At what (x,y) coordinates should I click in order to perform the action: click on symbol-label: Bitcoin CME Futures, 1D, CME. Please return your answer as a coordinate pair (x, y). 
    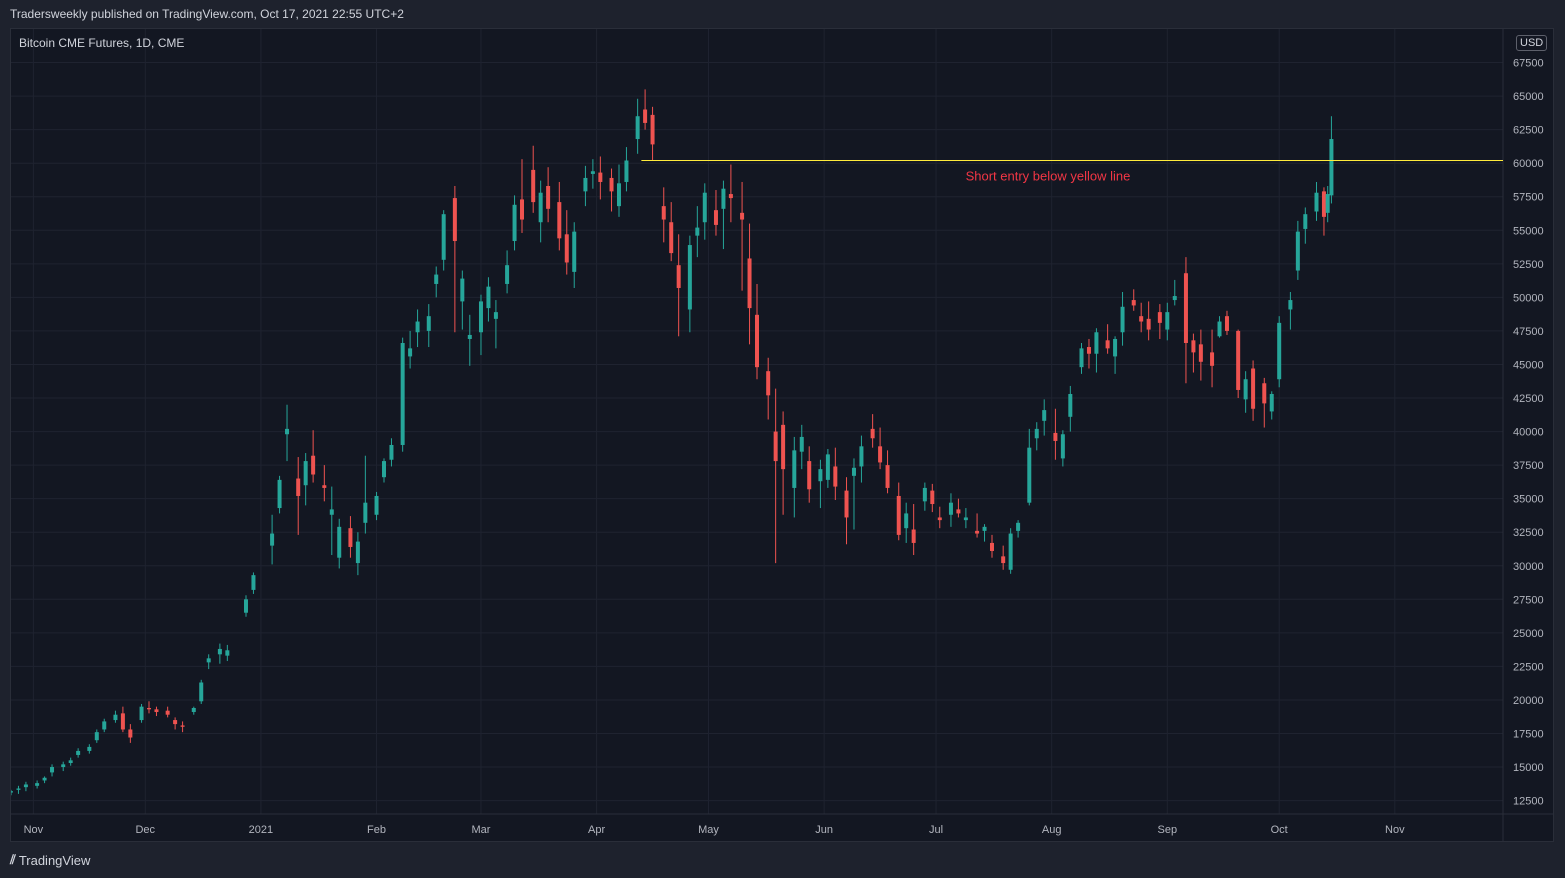
    Looking at the image, I should click on (102, 43).